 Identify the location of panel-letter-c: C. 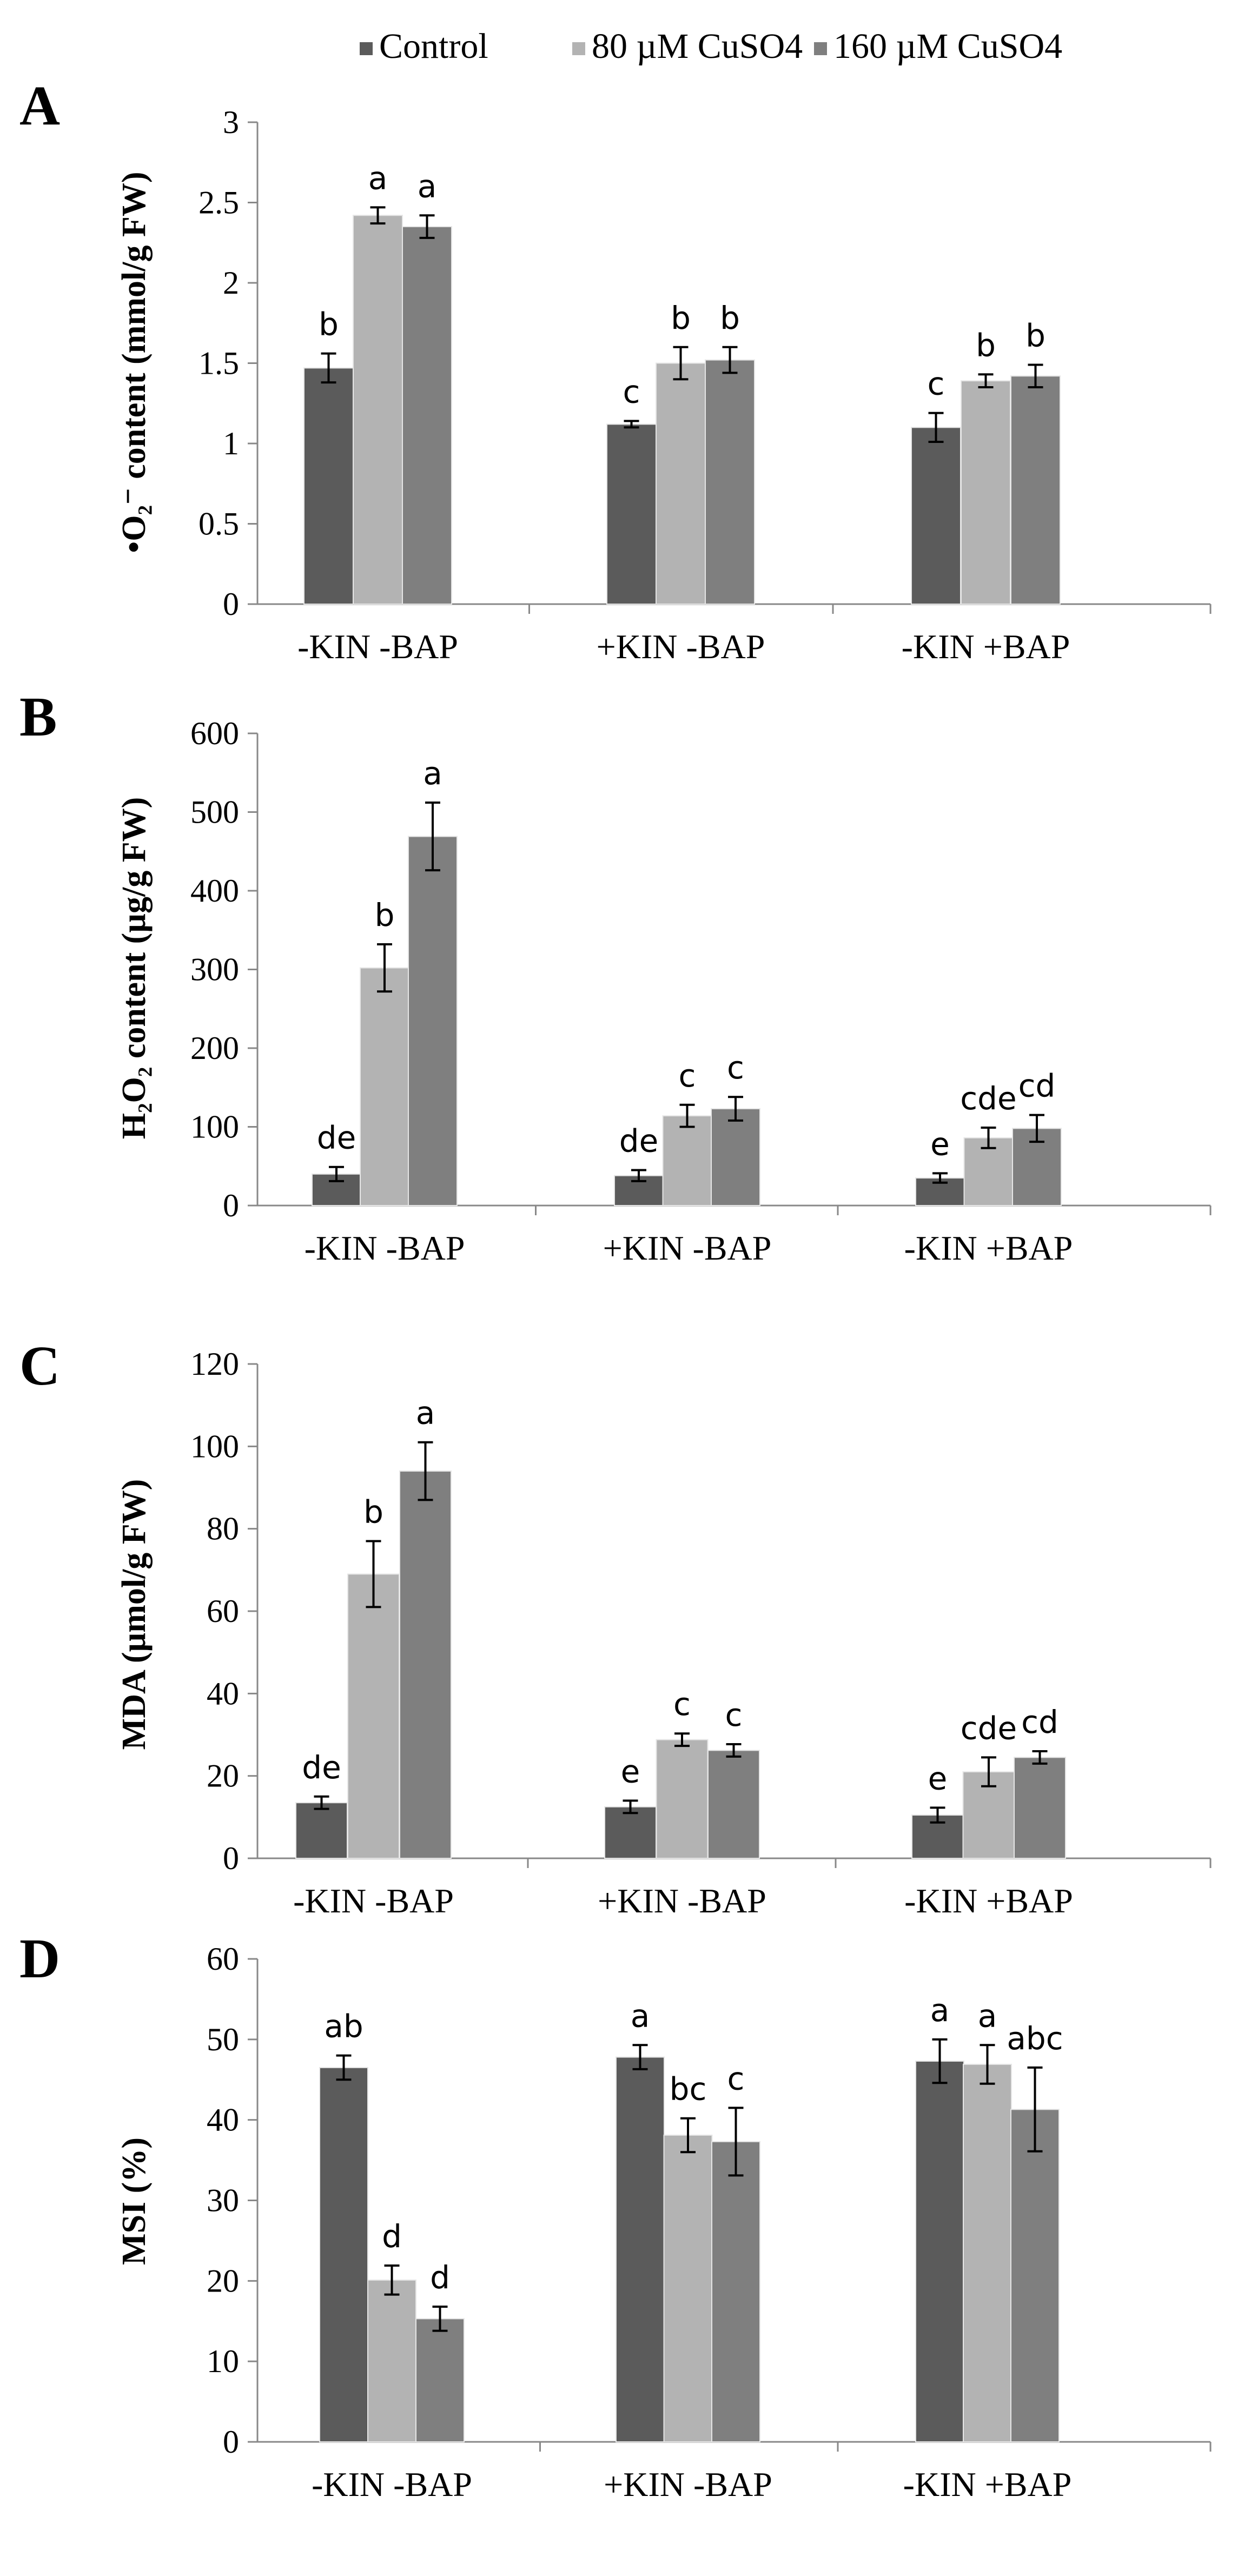
(39, 1366).